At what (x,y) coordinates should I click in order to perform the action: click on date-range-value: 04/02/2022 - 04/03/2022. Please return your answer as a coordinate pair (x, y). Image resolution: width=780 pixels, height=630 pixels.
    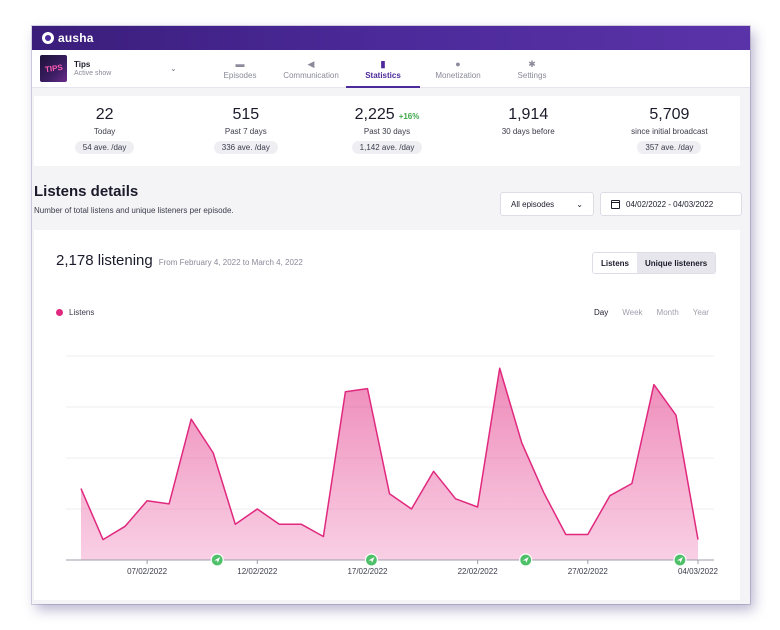
    Looking at the image, I should click on (670, 204).